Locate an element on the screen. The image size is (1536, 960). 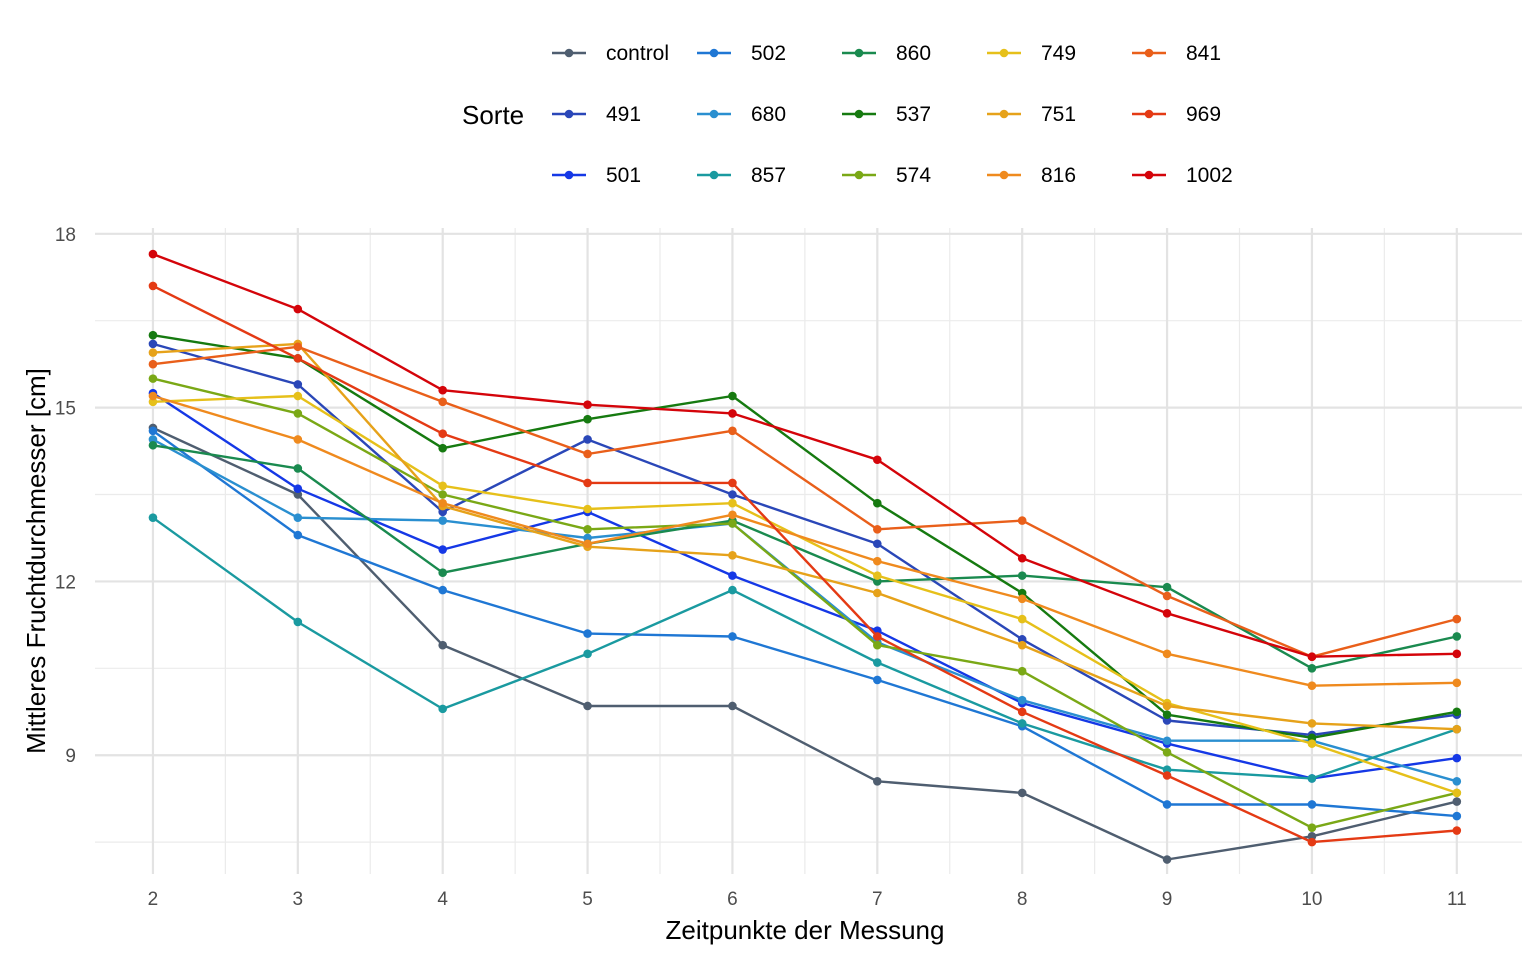
legend-label: 860 is located at coordinates (913, 53).